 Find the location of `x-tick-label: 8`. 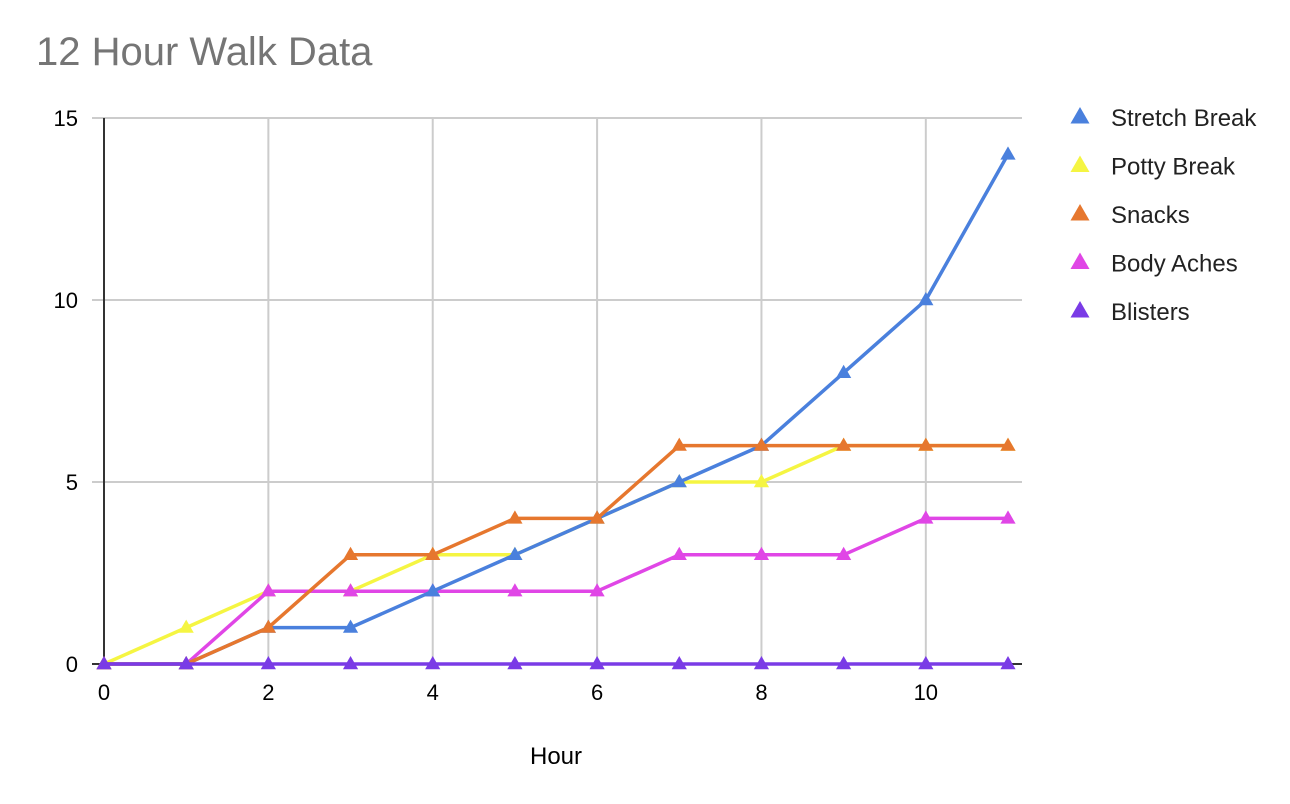

x-tick-label: 8 is located at coordinates (761, 692).